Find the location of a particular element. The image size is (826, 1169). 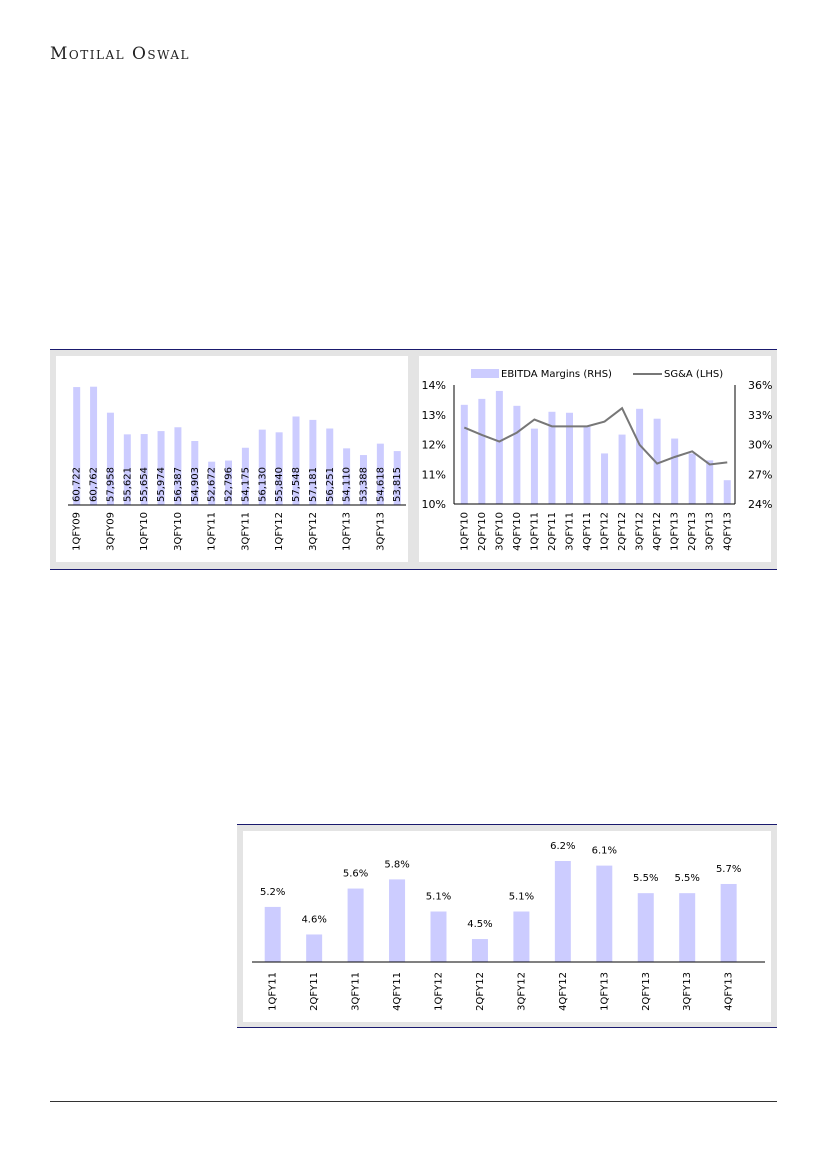

value-label: 5.5% is located at coordinates (645, 878).